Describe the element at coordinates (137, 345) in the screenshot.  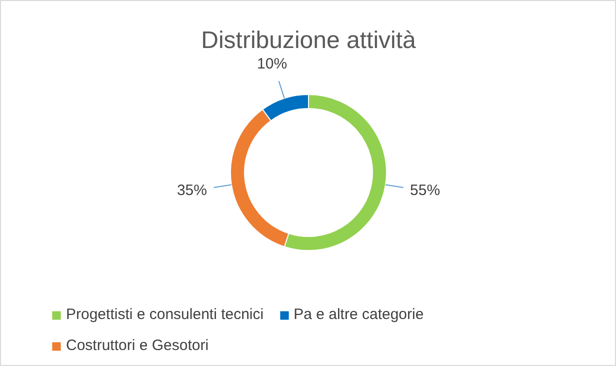
I see `legend-label: Costruttori e Gesotori` at that location.